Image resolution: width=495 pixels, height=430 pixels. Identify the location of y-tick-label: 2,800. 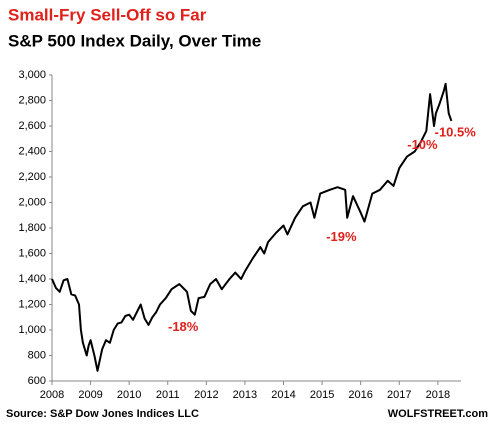
(32, 100).